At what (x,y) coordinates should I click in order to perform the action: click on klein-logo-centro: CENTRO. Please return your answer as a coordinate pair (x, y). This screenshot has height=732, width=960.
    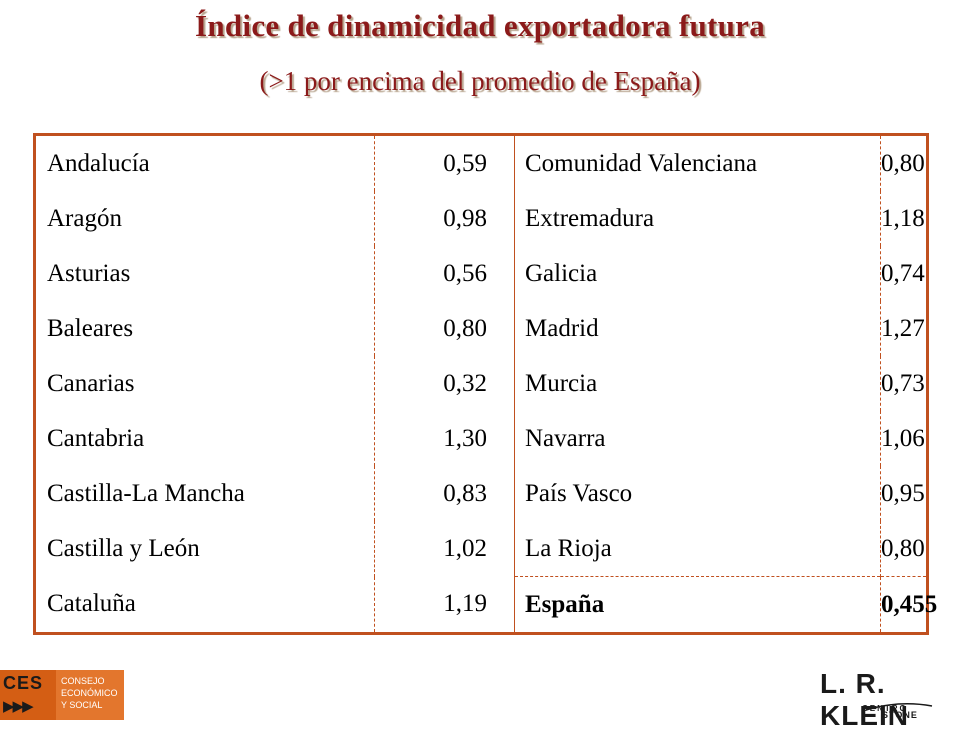
    Looking at the image, I should click on (885, 708).